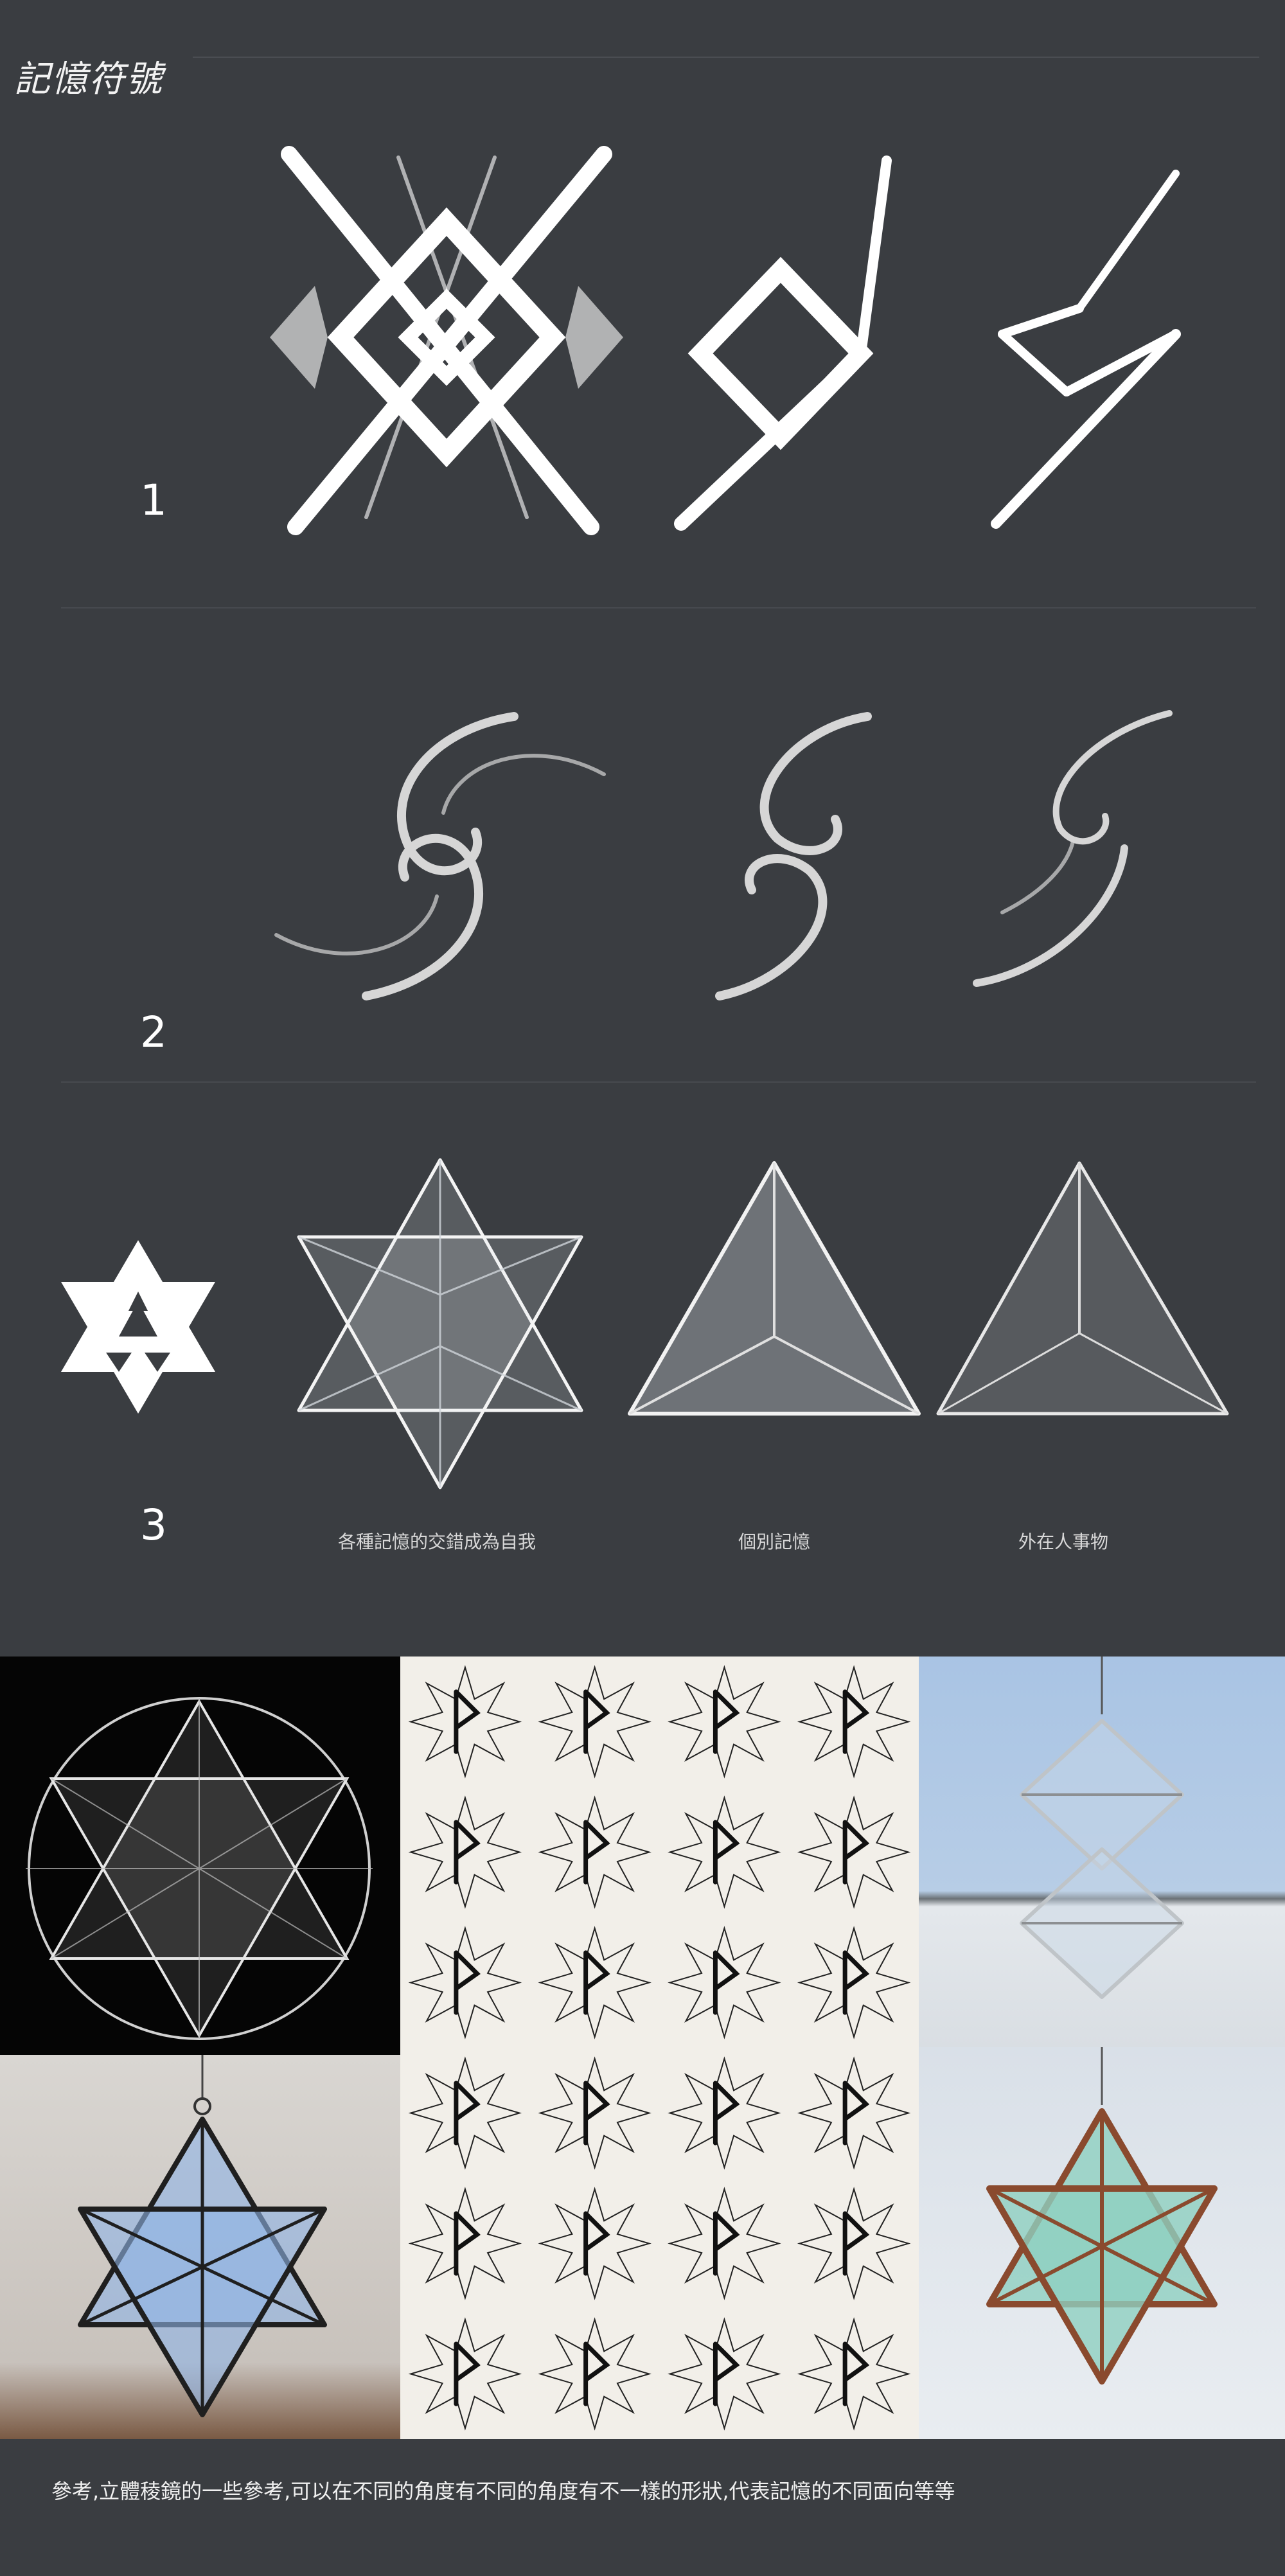 The width and height of the screenshot is (1285, 2576). I want to click on star-tetrahedron-glass, so click(440, 1324).